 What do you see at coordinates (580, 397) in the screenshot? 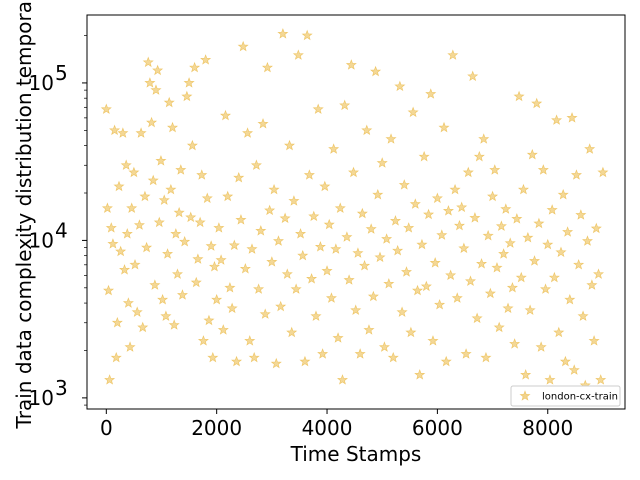
I see `legend-label: london-cx-train` at bounding box center [580, 397].